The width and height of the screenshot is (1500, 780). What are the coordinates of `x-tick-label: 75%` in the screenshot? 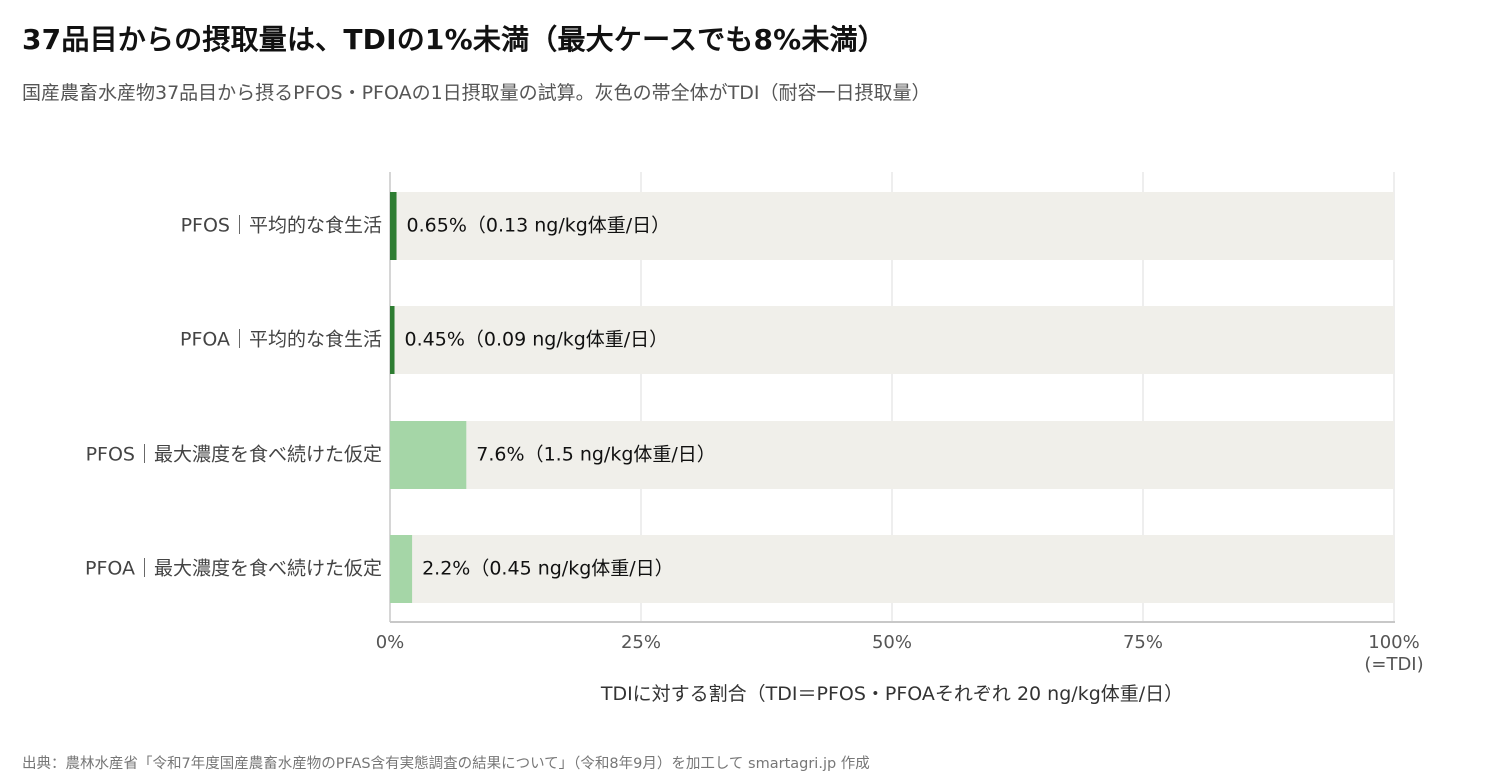 It's located at (1143, 642).